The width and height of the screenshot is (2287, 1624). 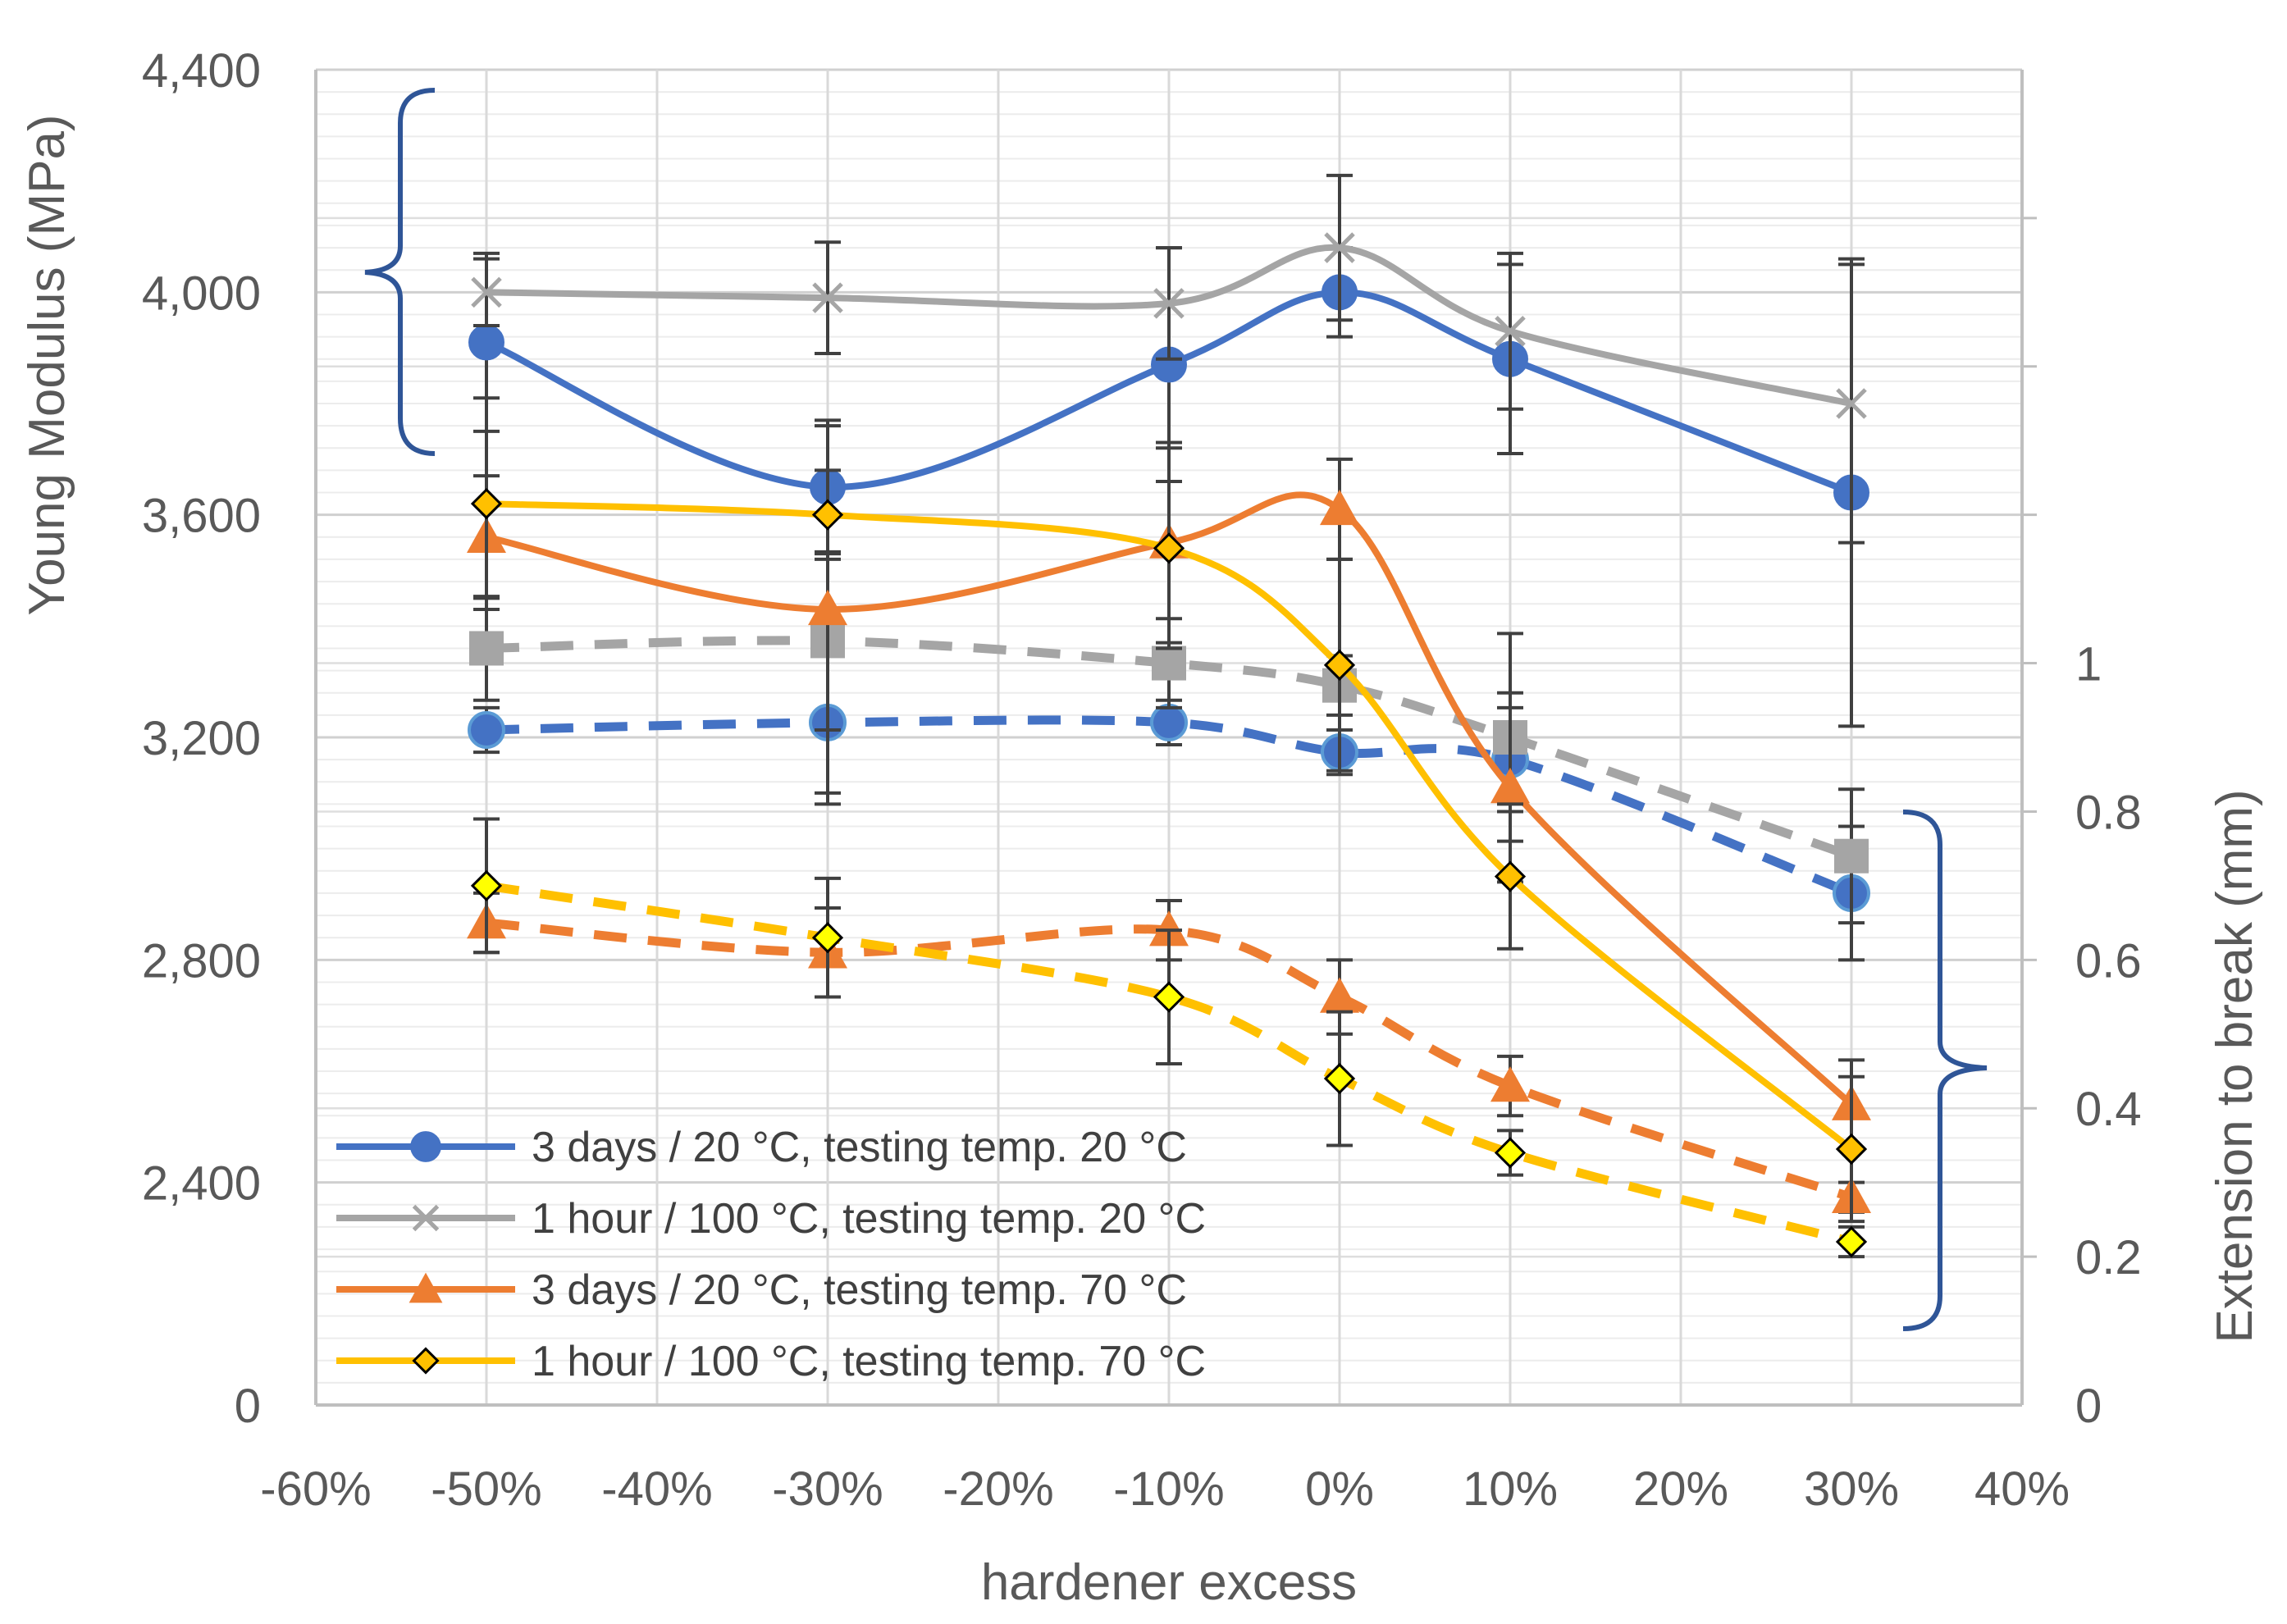 What do you see at coordinates (2088, 664) in the screenshot?
I see `y2-tick-label: 1` at bounding box center [2088, 664].